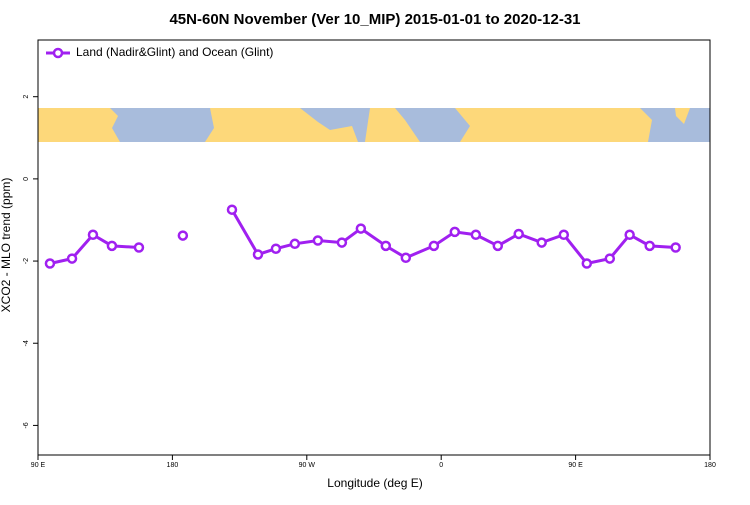 The image size is (750, 505). Describe the element at coordinates (26, 179) in the screenshot. I see `y-tick-label: 0` at that location.